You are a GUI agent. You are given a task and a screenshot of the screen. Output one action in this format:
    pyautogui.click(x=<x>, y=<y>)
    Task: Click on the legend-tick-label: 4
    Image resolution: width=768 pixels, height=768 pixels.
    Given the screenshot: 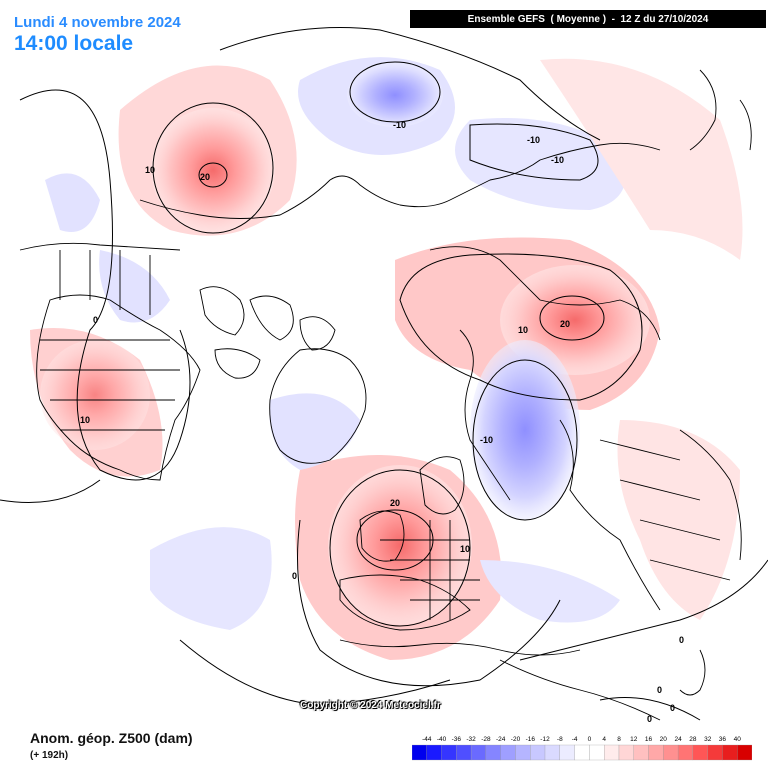 What is the action you would take?
    pyautogui.click(x=604, y=739)
    